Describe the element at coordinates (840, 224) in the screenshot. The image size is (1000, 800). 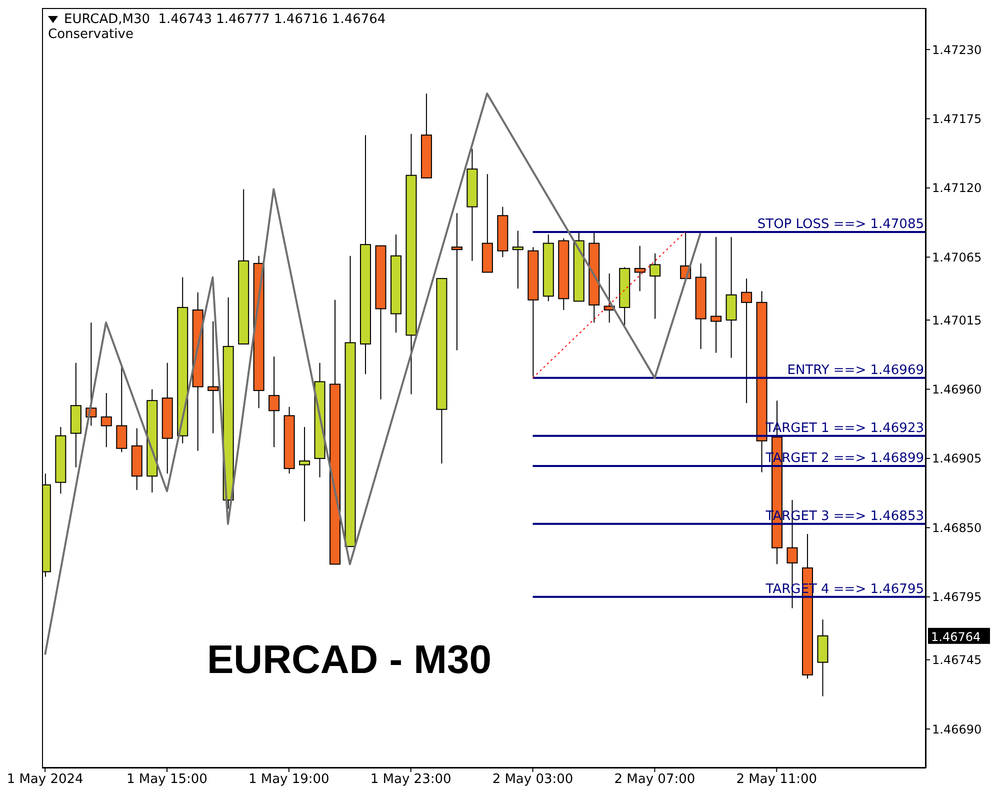
I see `ref-line-label: STOP LOSS ==> 1.47085` at that location.